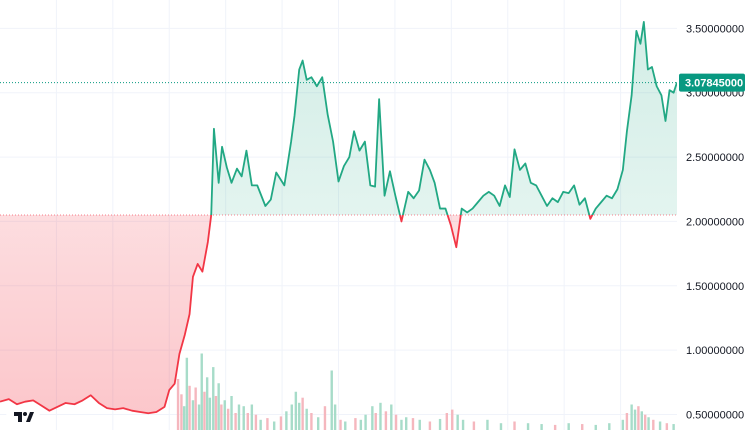  Describe the element at coordinates (715, 158) in the screenshot. I see `y-tick-label: 2.50000000` at that location.